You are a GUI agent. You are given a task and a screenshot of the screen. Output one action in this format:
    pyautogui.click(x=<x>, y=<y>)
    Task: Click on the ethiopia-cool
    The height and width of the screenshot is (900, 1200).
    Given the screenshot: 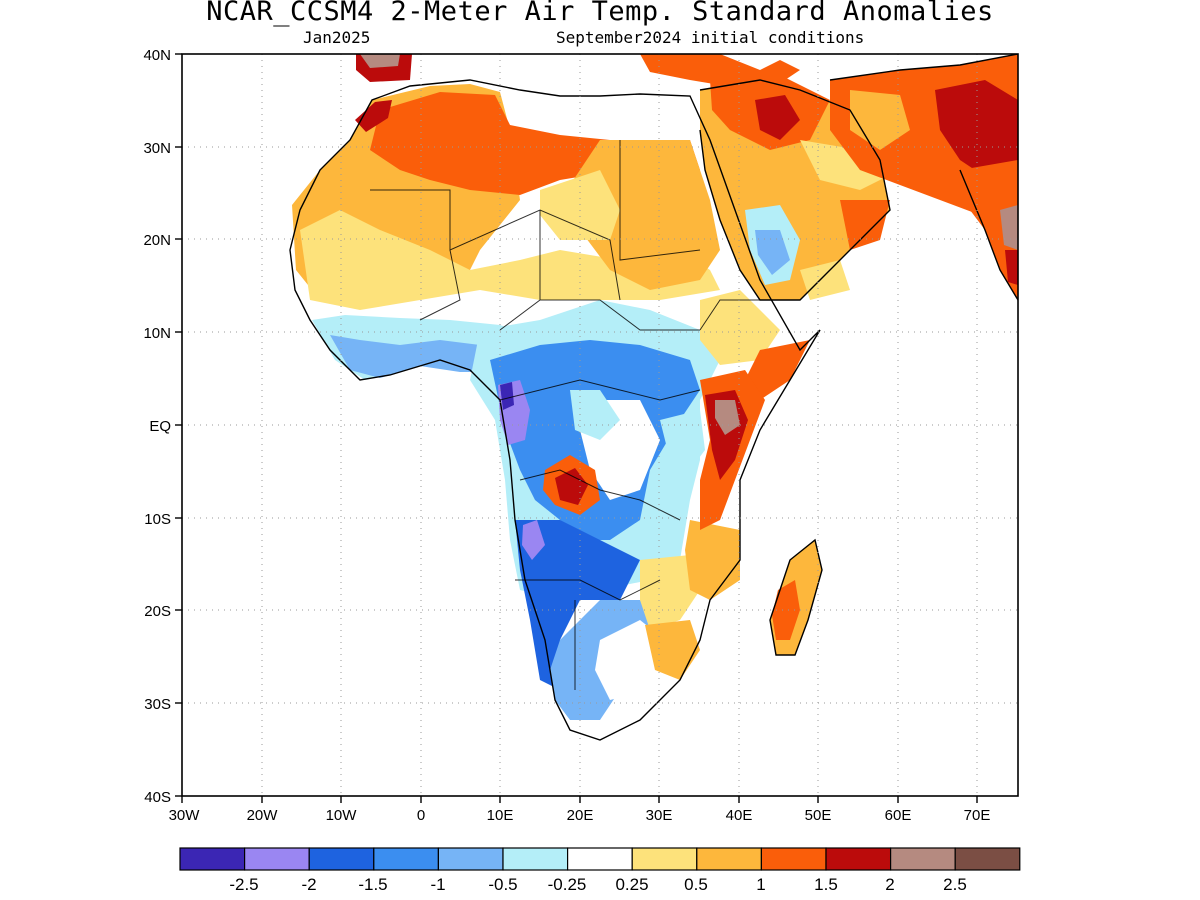 What is the action you would take?
    pyautogui.click(x=740, y=327)
    